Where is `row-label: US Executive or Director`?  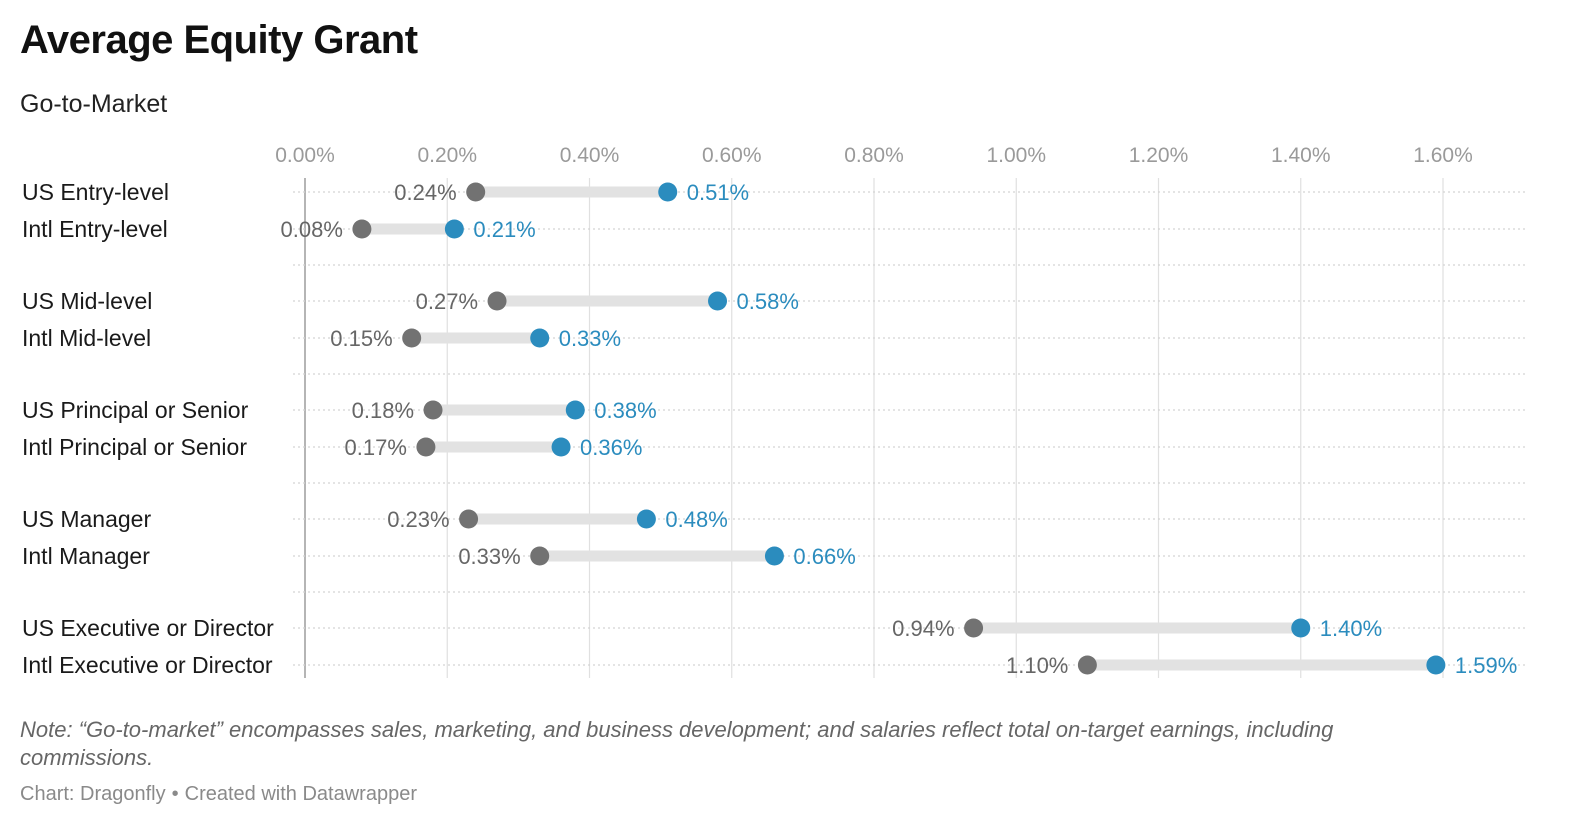 row-label: US Executive or Director is located at coordinates (148, 628).